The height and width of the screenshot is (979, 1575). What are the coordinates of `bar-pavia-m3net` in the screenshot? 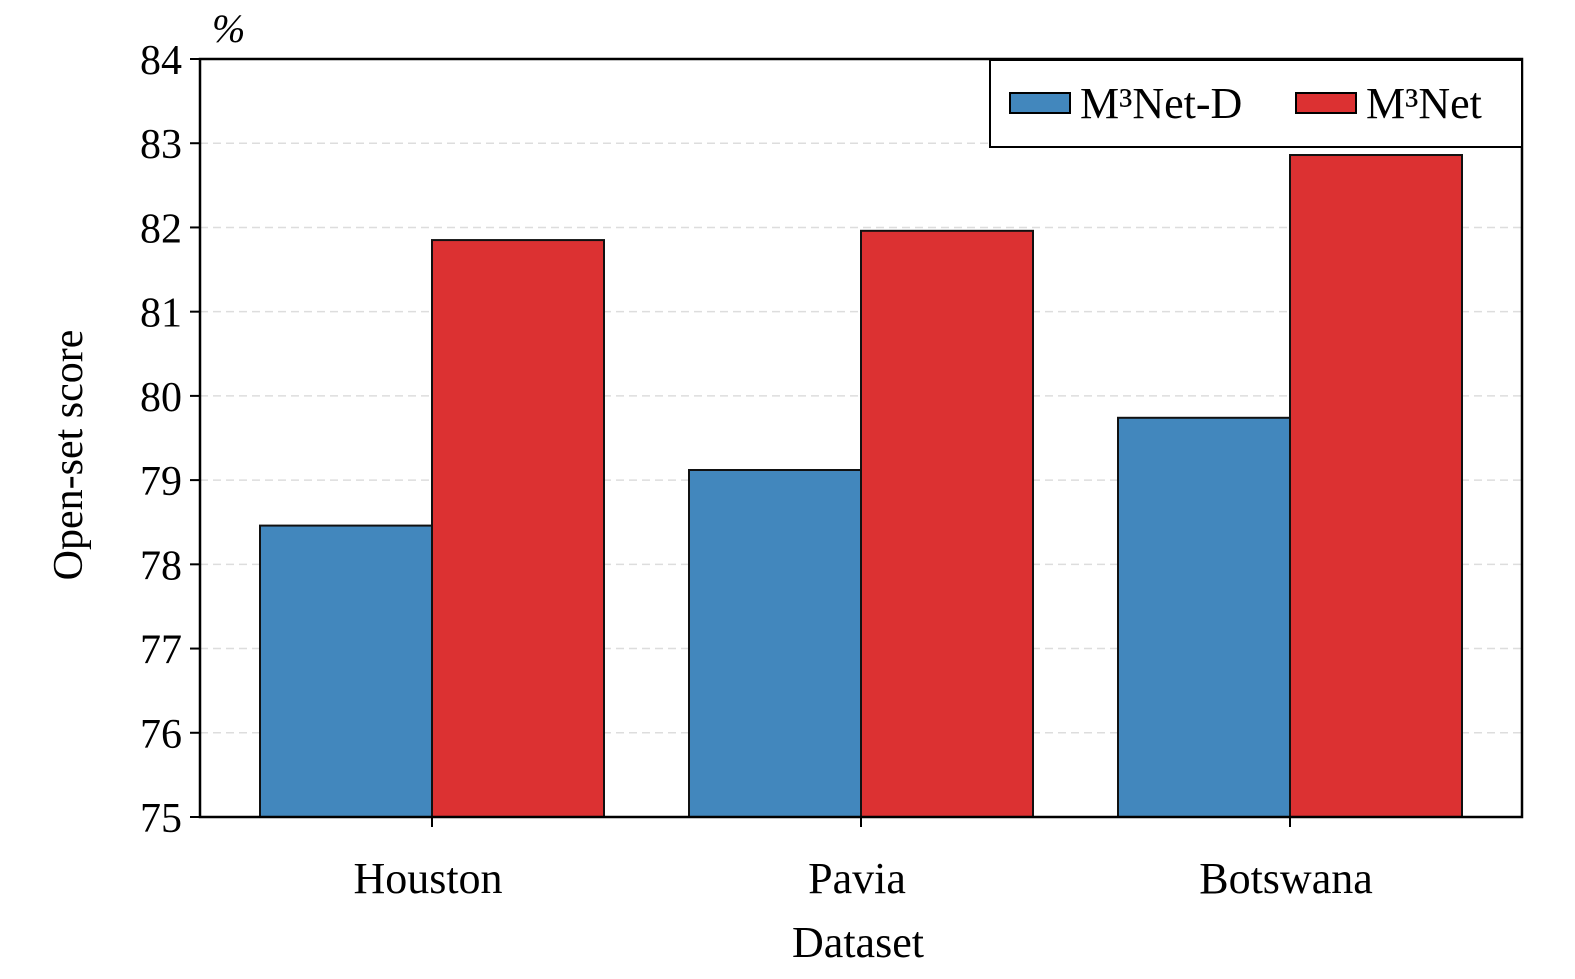 It's located at (947, 523).